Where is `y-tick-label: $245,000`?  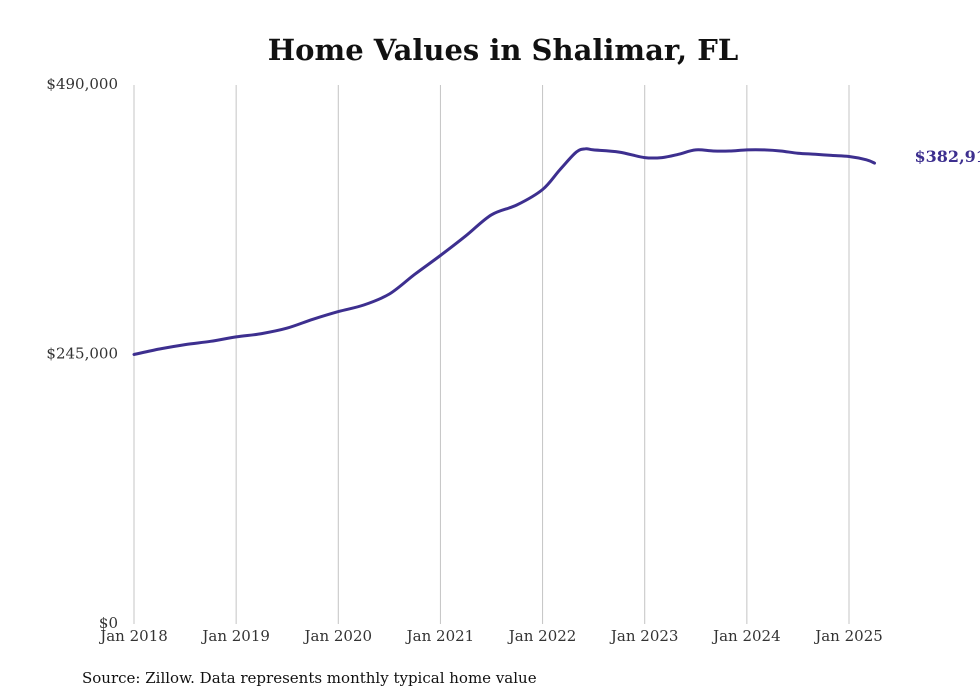
y-tick-label: $245,000 is located at coordinates (82, 354).